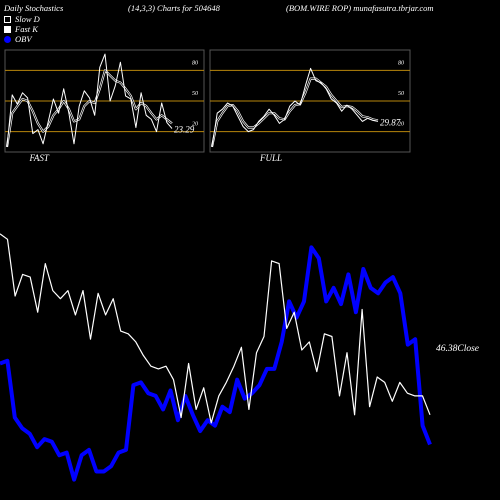  What do you see at coordinates (270, 158) in the screenshot?
I see `full-panel-title: FULL` at bounding box center [270, 158].